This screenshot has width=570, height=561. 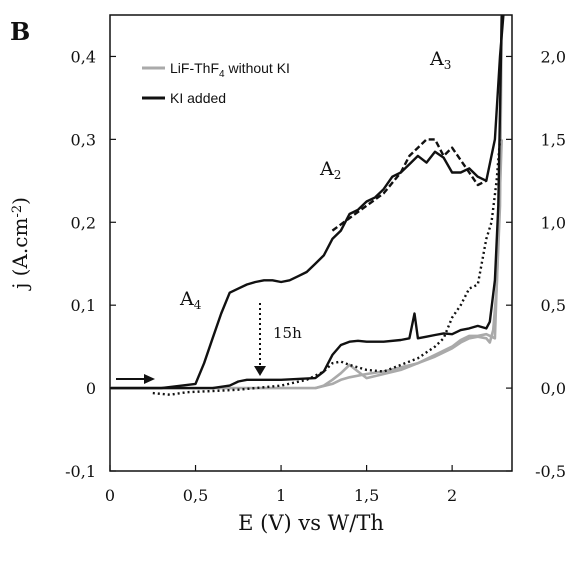 I want to click on x-tick-label: 2, so click(x=452, y=495).